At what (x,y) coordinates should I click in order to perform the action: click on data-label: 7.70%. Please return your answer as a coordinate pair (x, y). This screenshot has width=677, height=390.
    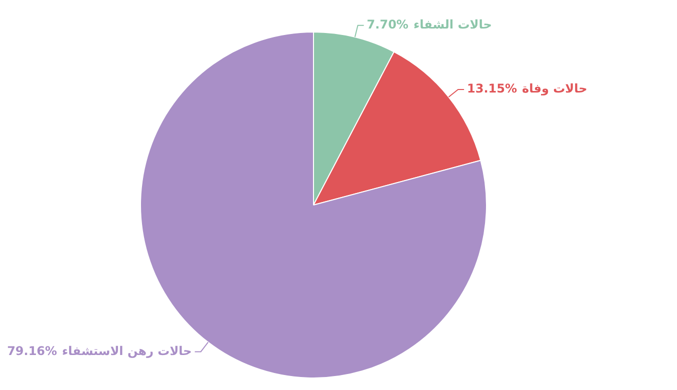
    Looking at the image, I should click on (387, 25).